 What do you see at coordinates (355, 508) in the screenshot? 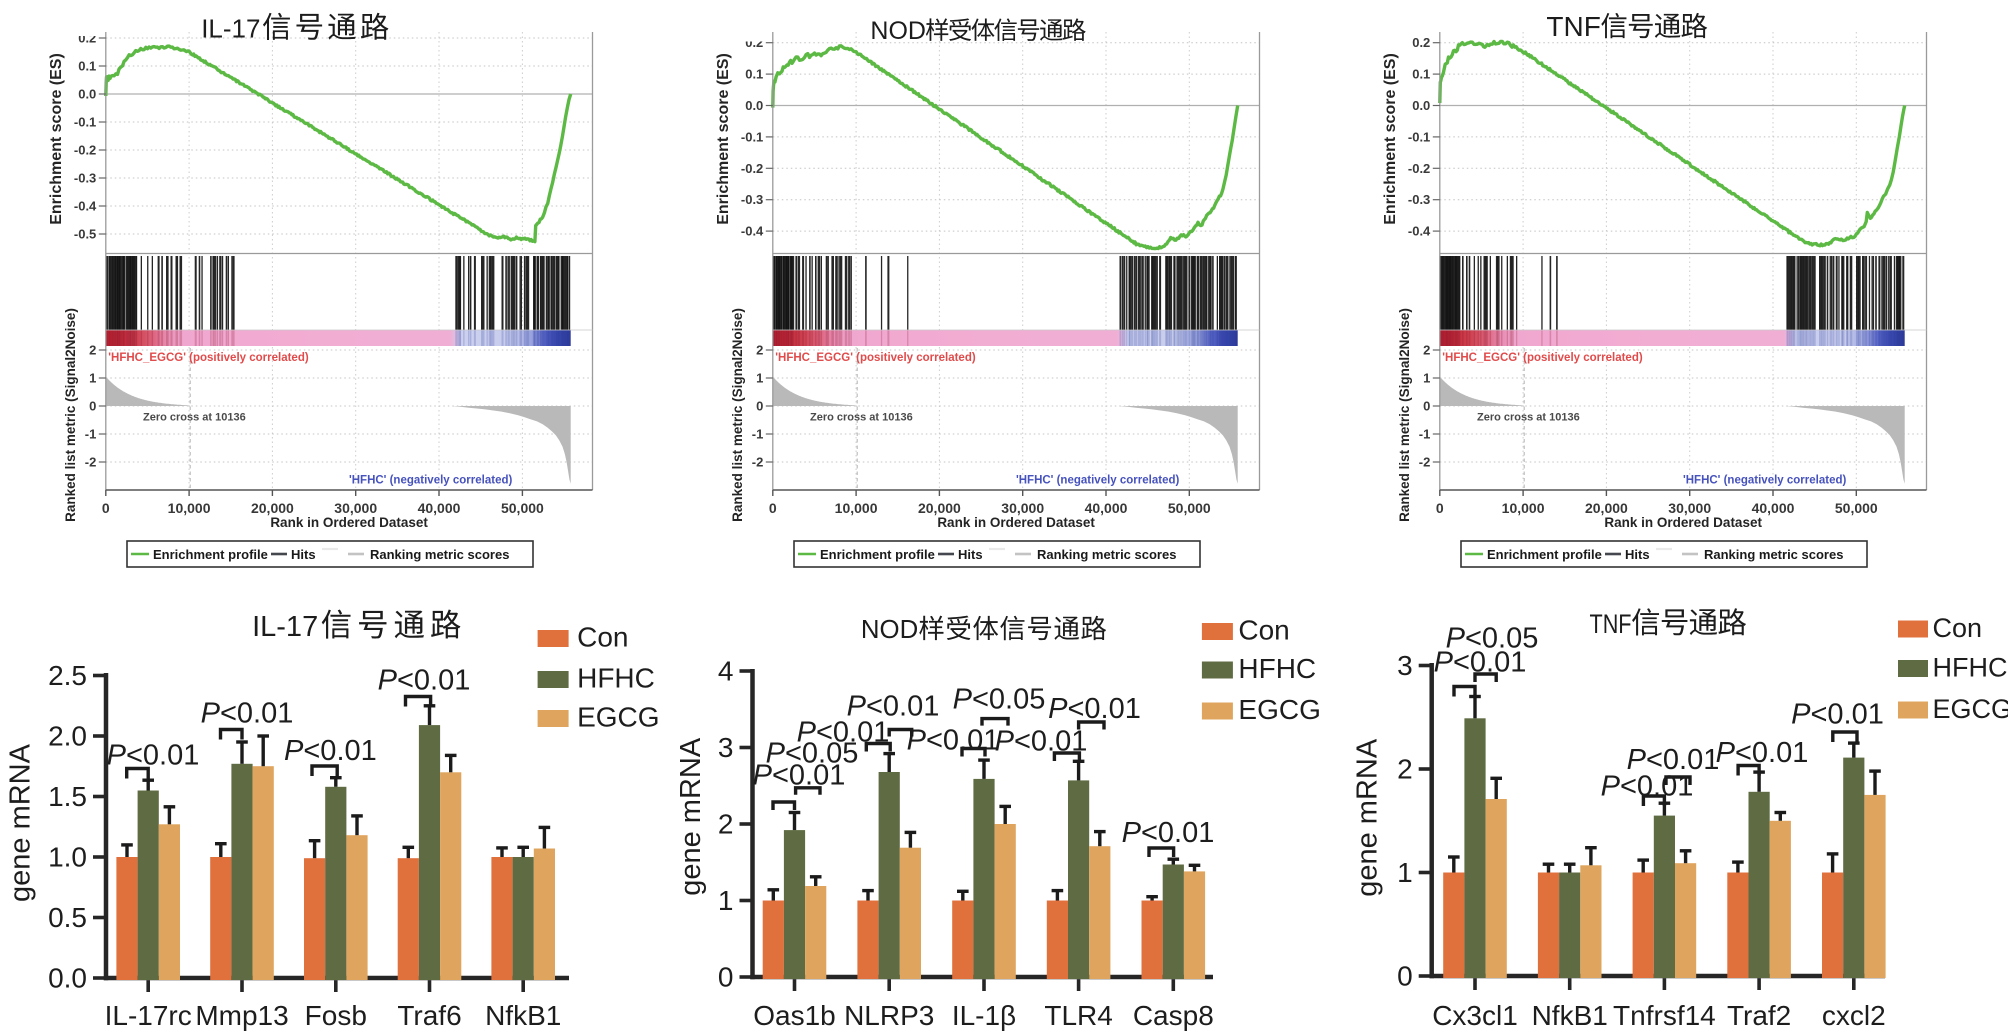
I see `svg-text: 30,000` at bounding box center [355, 508].